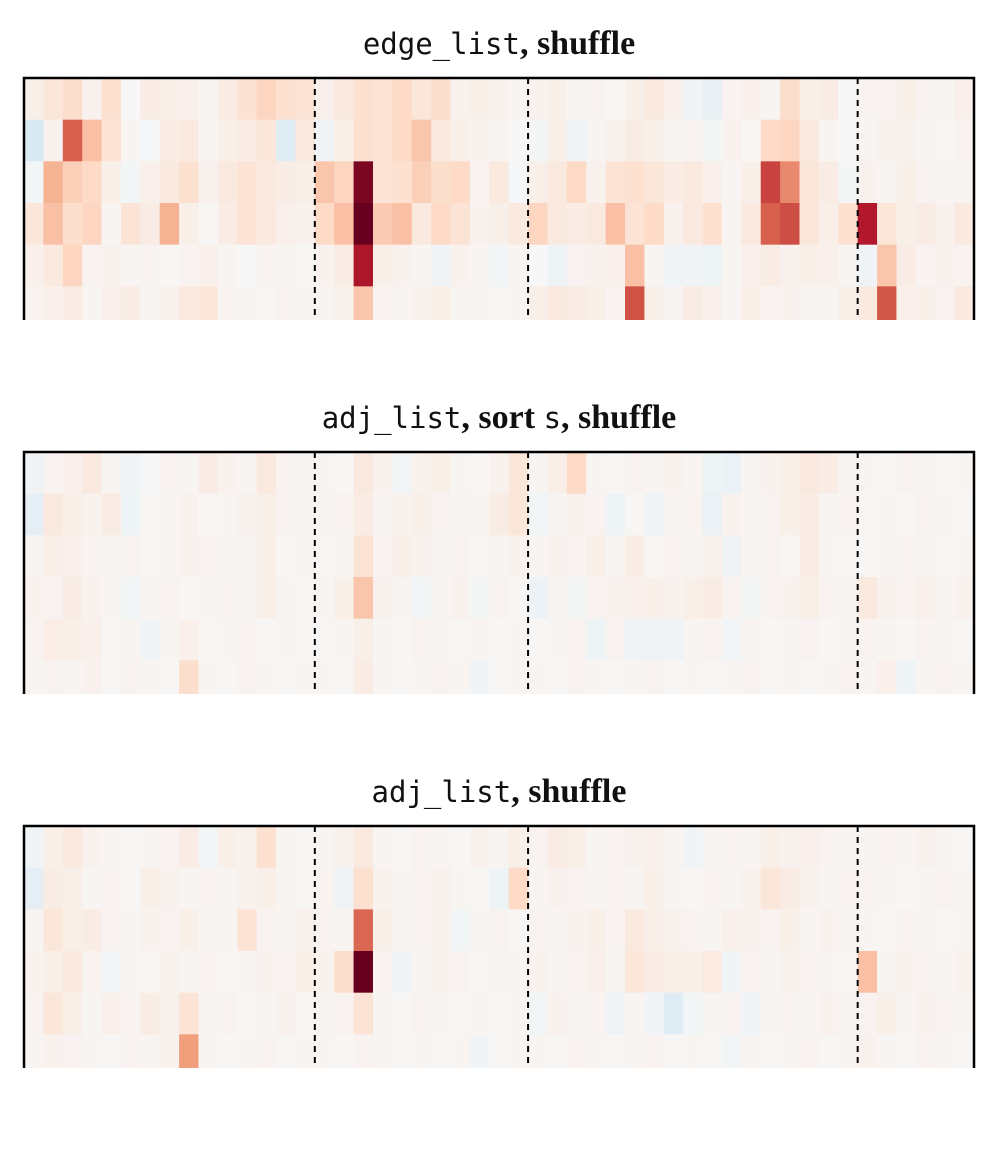 This screenshot has width=998, height=1156. Describe the element at coordinates (441, 792) in the screenshot. I see `title-part: adj_list` at that location.